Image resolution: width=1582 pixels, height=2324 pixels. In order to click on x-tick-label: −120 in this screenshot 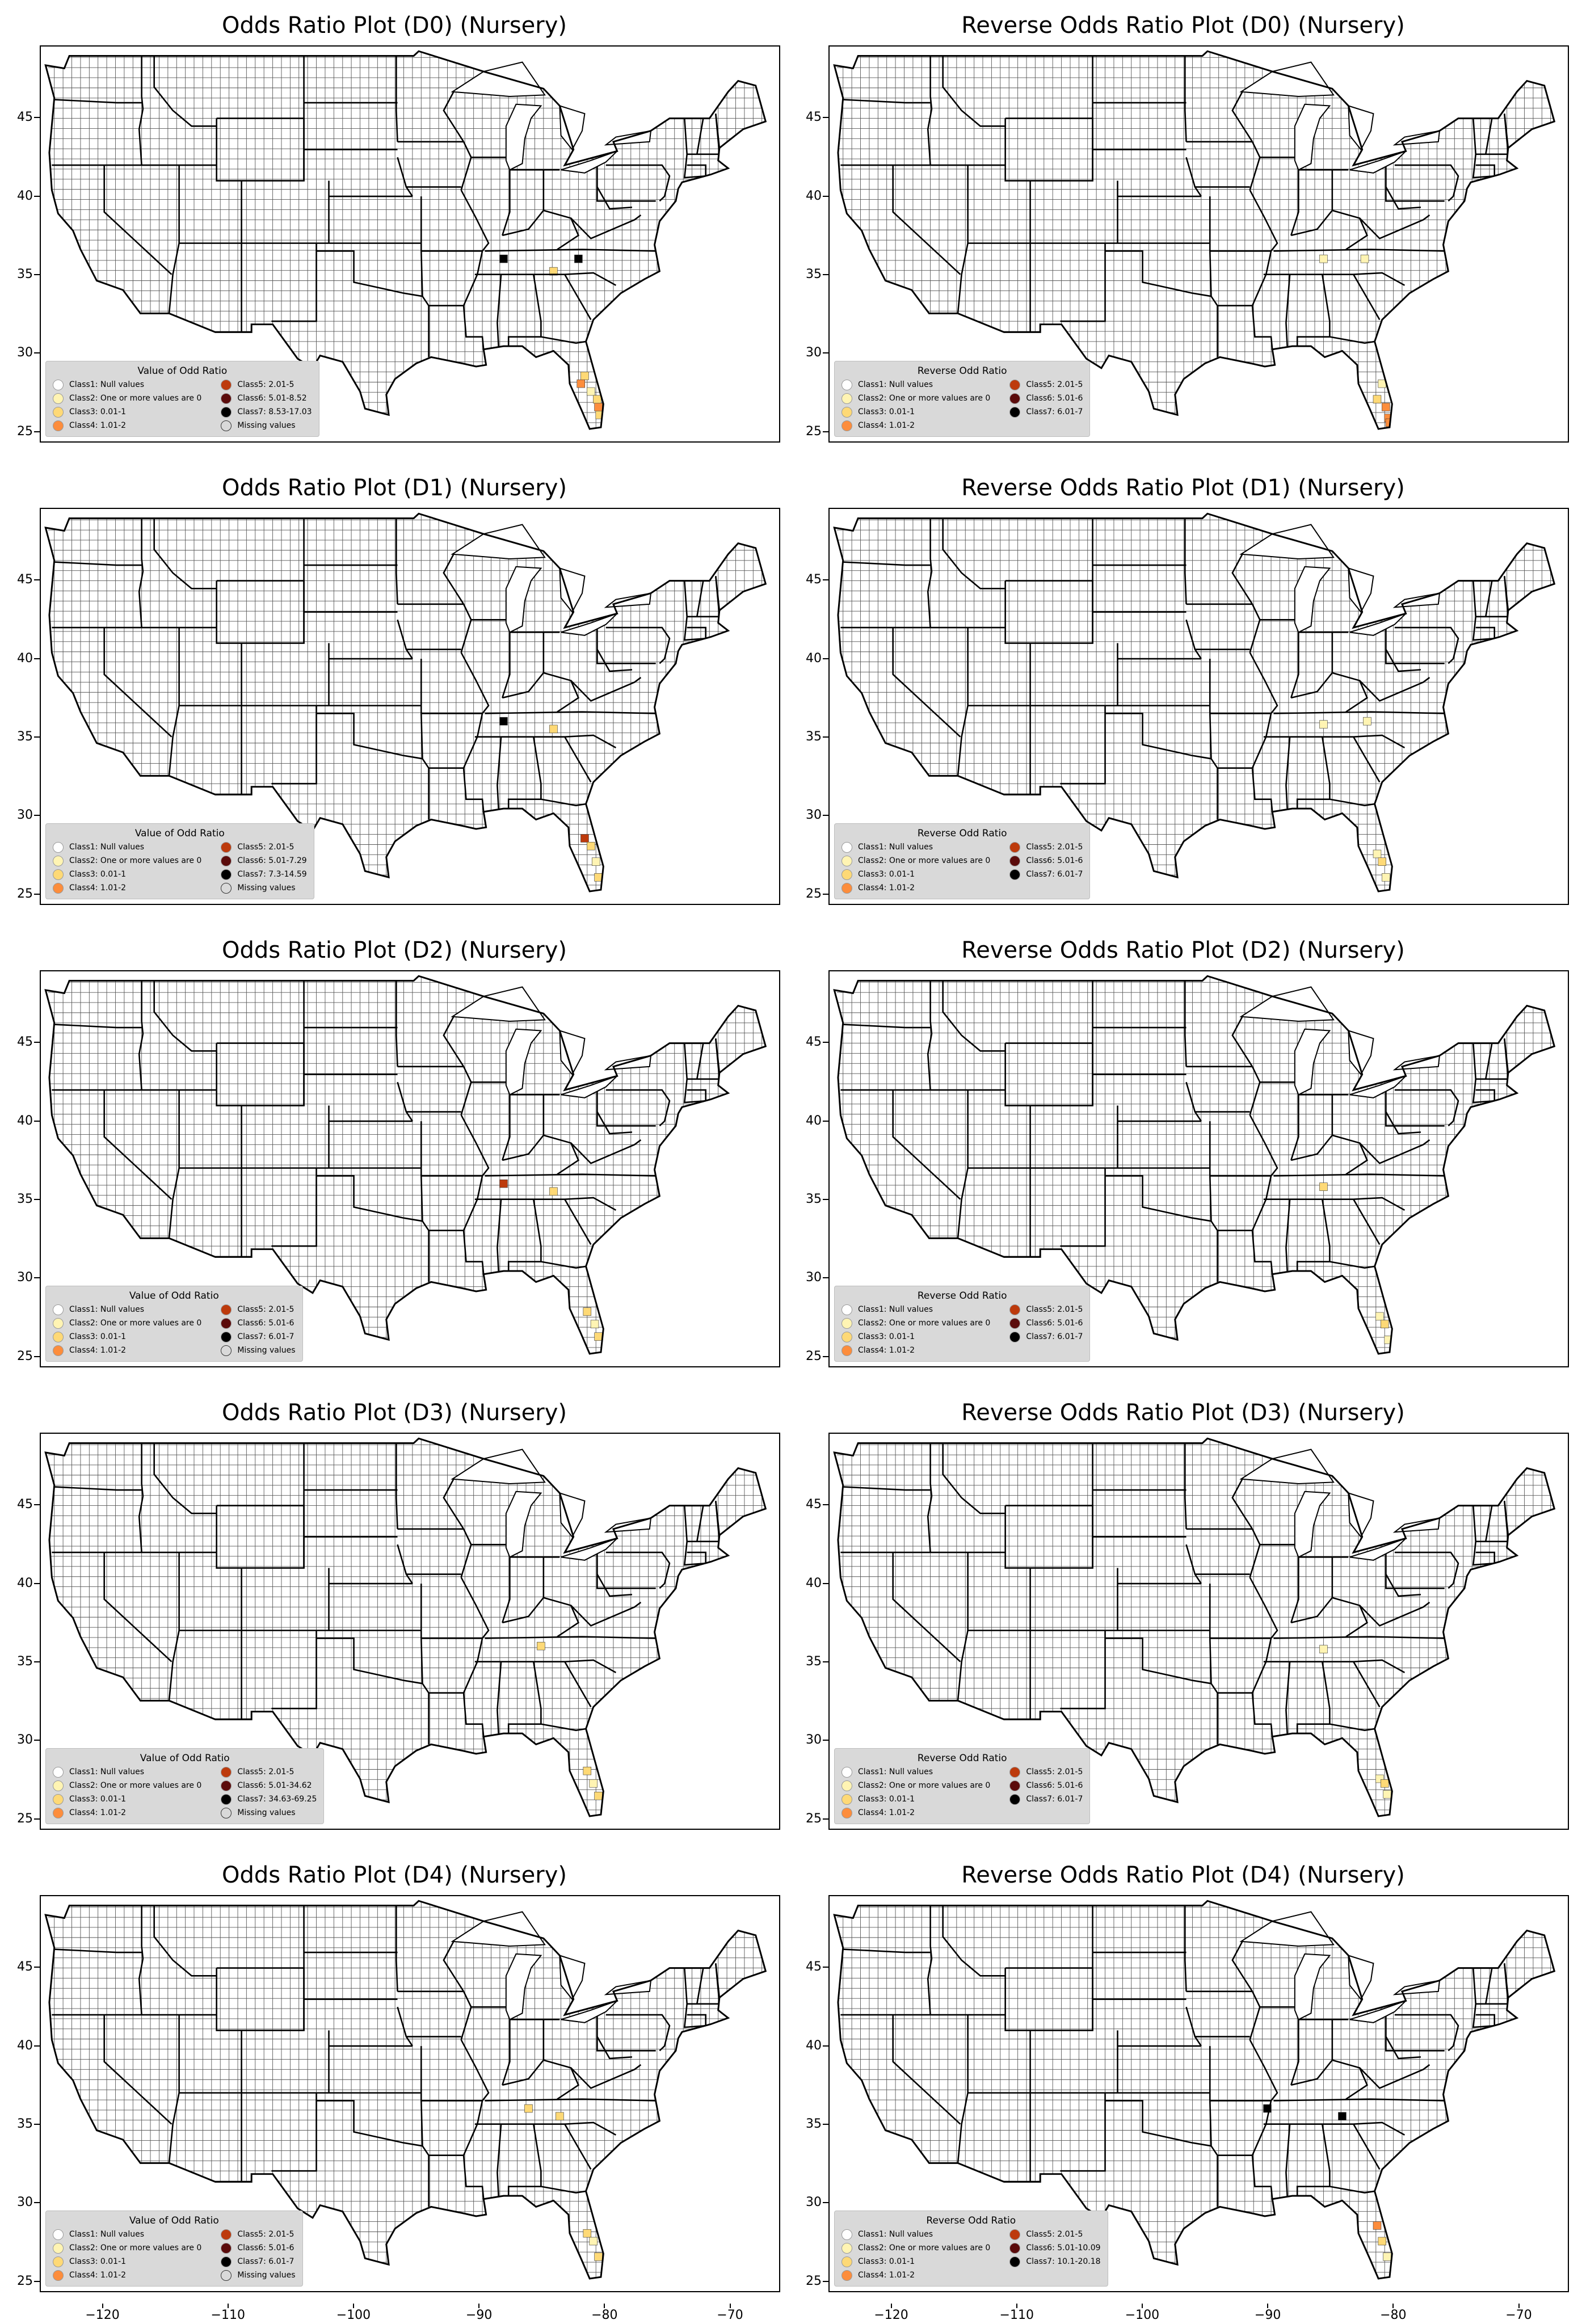, I will do `click(102, 2315)`.